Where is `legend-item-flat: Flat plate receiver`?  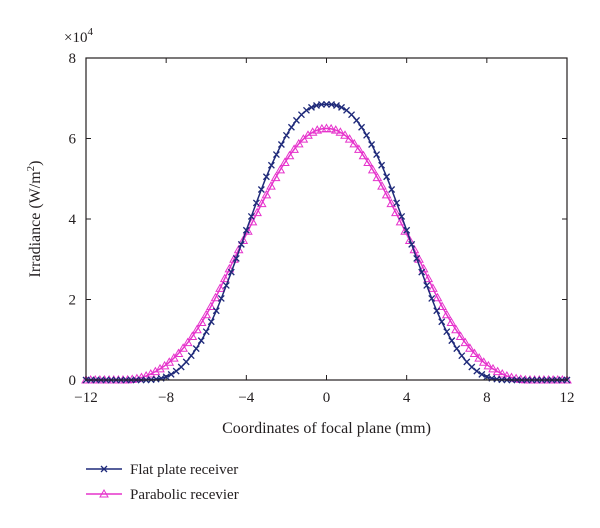
legend-item-flat: Flat plate receiver is located at coordinates (162, 470).